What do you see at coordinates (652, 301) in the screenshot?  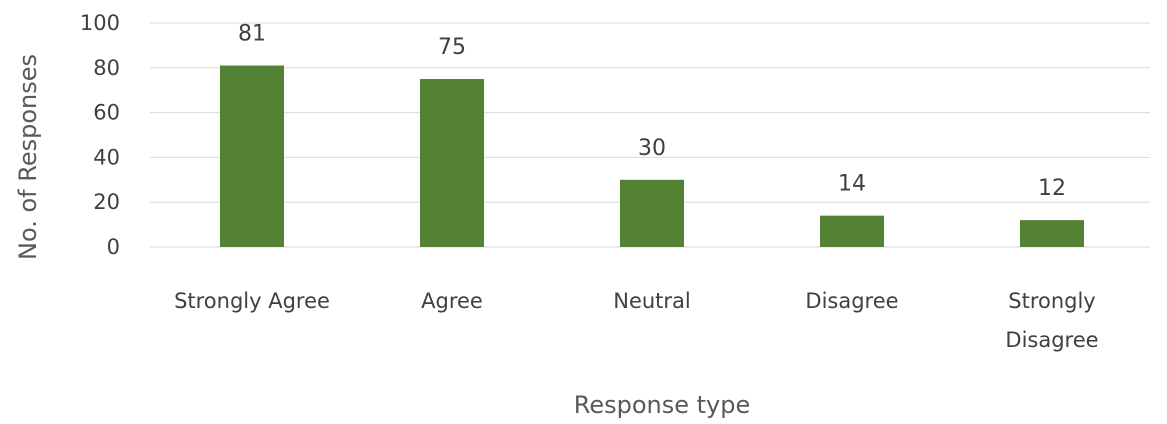 I see `x-category-label: Neutral` at bounding box center [652, 301].